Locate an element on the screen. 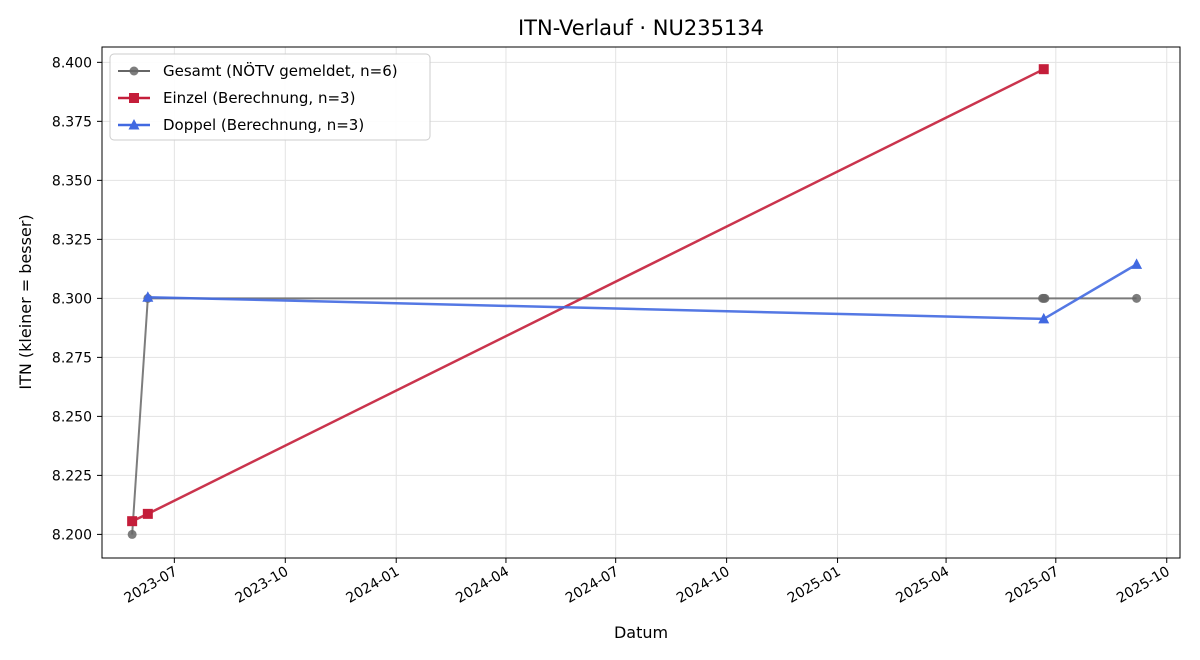 The height and width of the screenshot is (660, 1200). x-tick-label: 2024-01 is located at coordinates (373, 585).